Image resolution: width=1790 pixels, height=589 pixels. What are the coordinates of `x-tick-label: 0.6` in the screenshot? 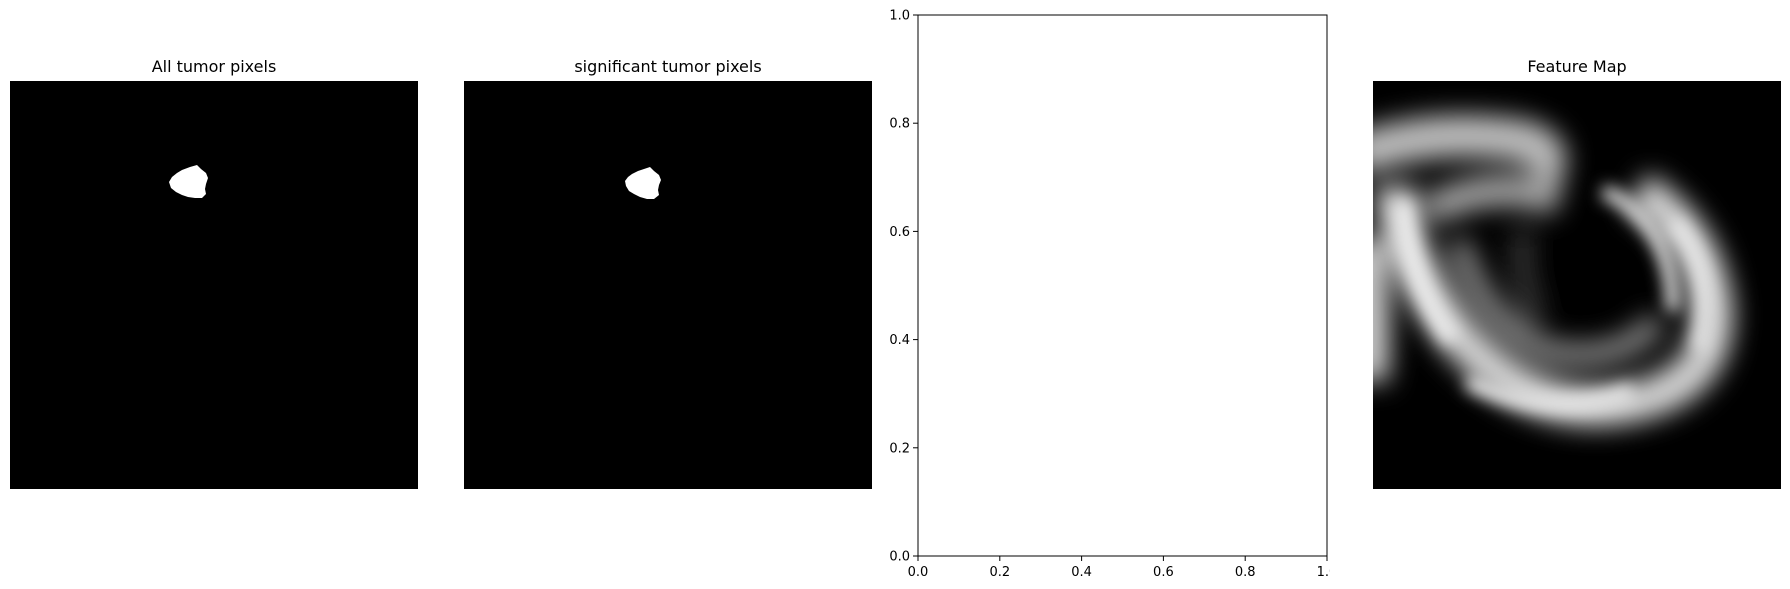 It's located at (1163, 572).